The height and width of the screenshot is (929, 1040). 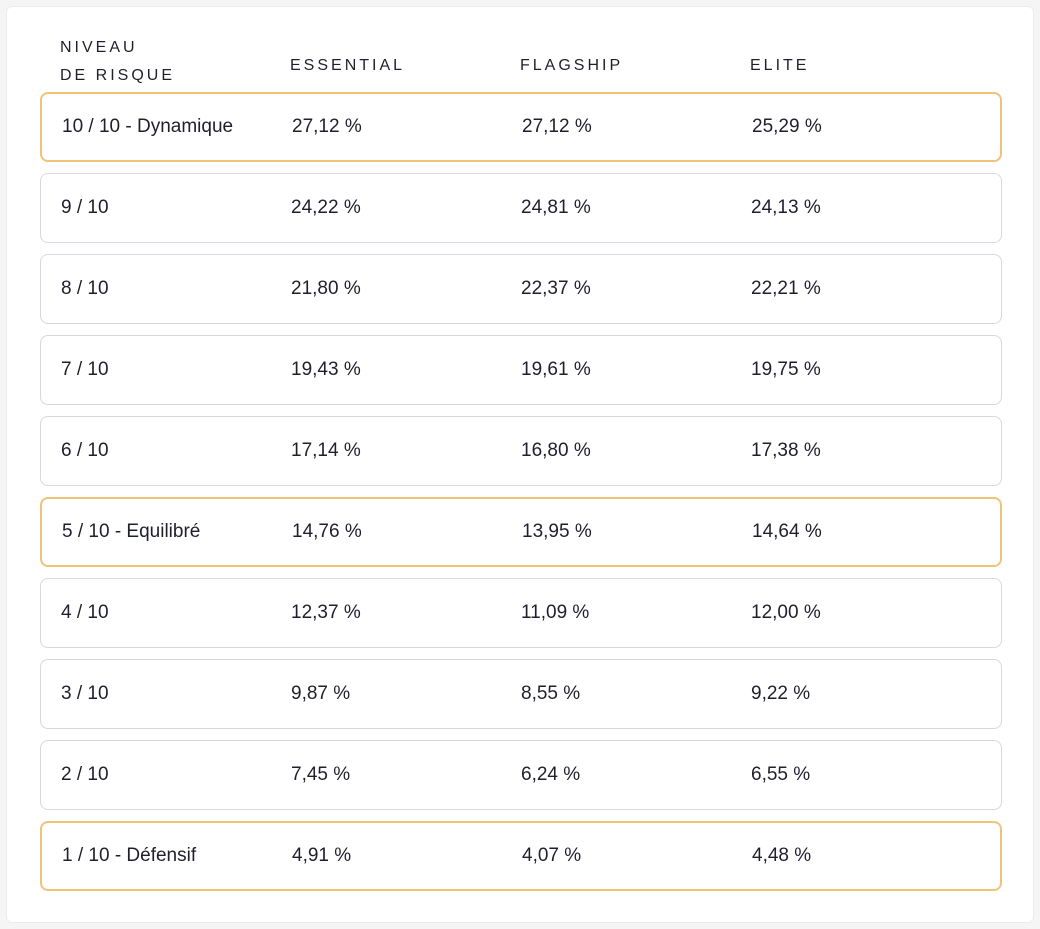 I want to click on elite-cell: 19,75 %, so click(x=786, y=369).